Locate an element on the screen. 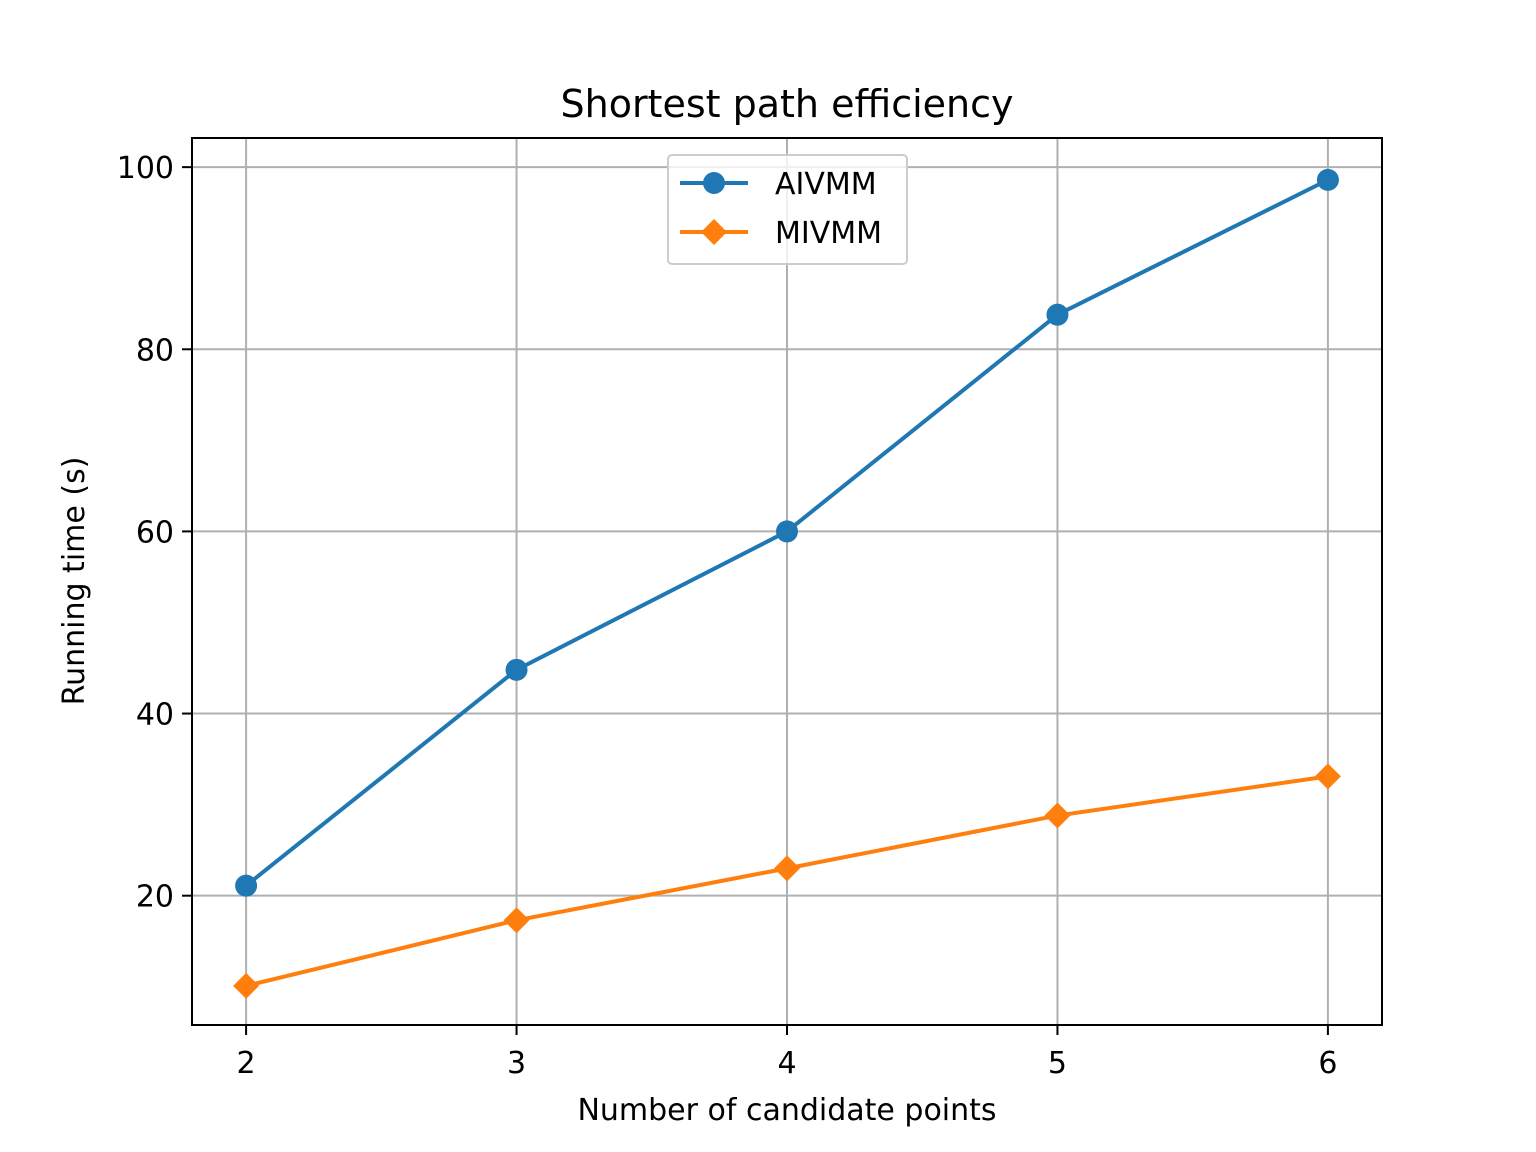 This screenshot has width=1536, height=1152. legend-label-aivmm: AIVMM is located at coordinates (826, 184).